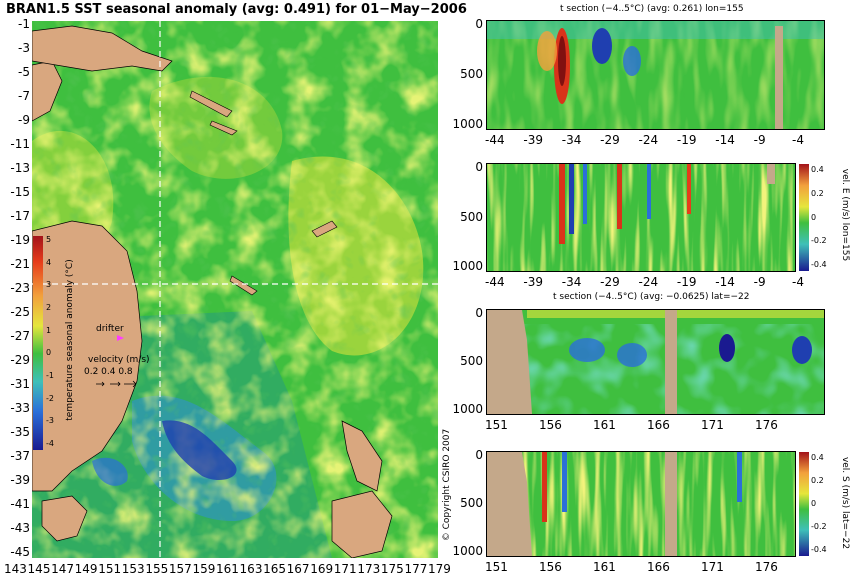 Image resolution: width=850 pixels, height=580 pixels. Describe the element at coordinates (712, 567) in the screenshot. I see `panel-4-x-tick: 171` at that location.